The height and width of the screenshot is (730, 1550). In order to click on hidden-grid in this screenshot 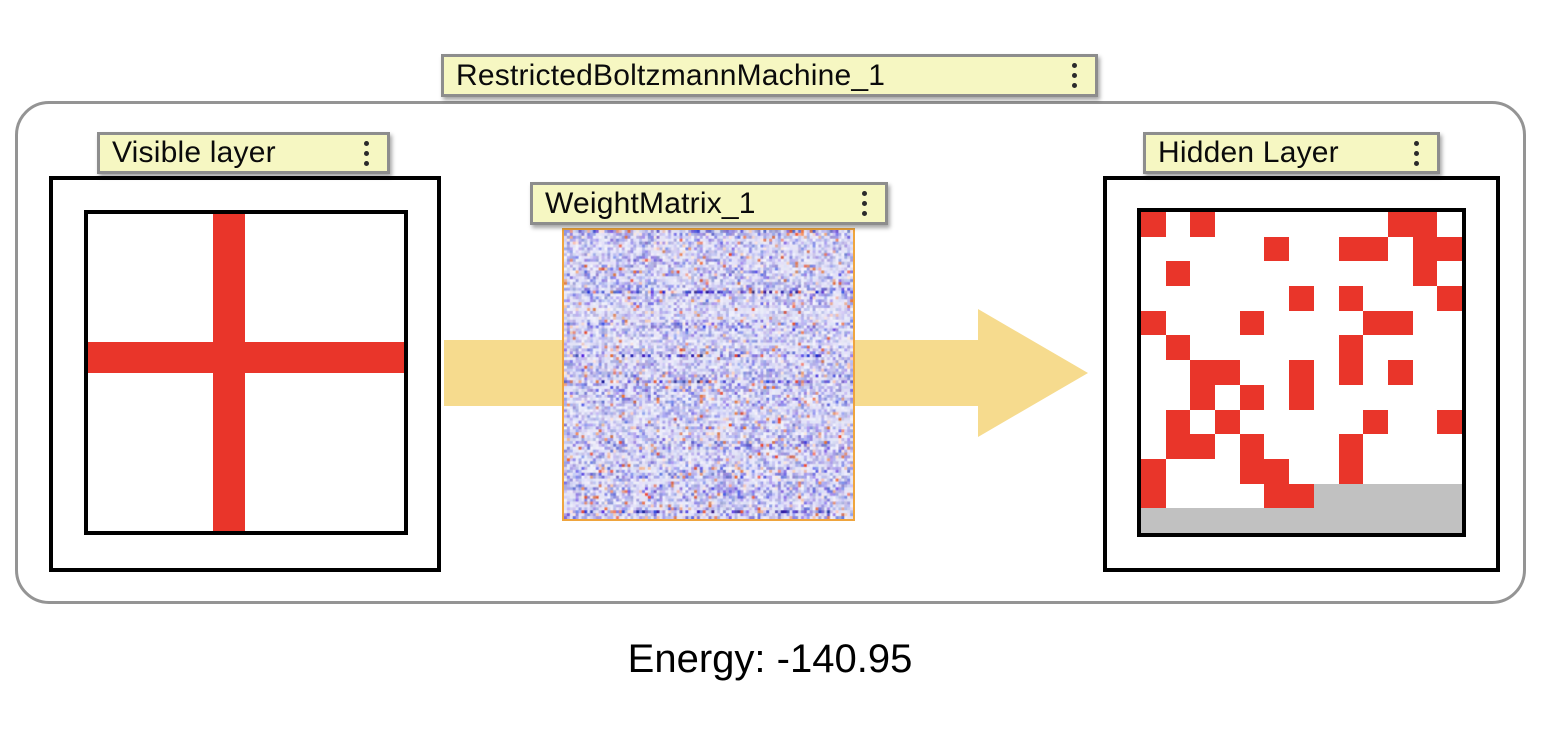, I will do `click(1301, 372)`.